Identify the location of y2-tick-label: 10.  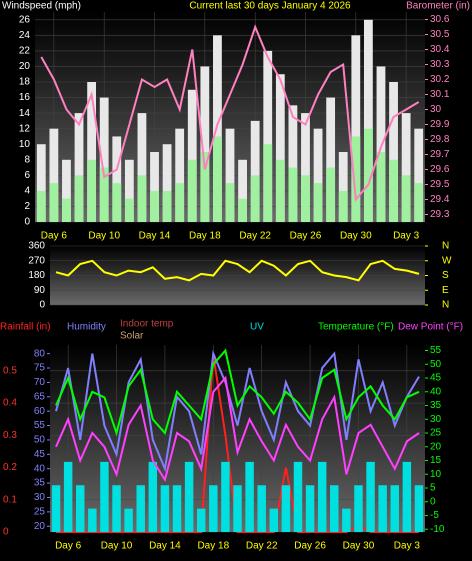
(436, 474).